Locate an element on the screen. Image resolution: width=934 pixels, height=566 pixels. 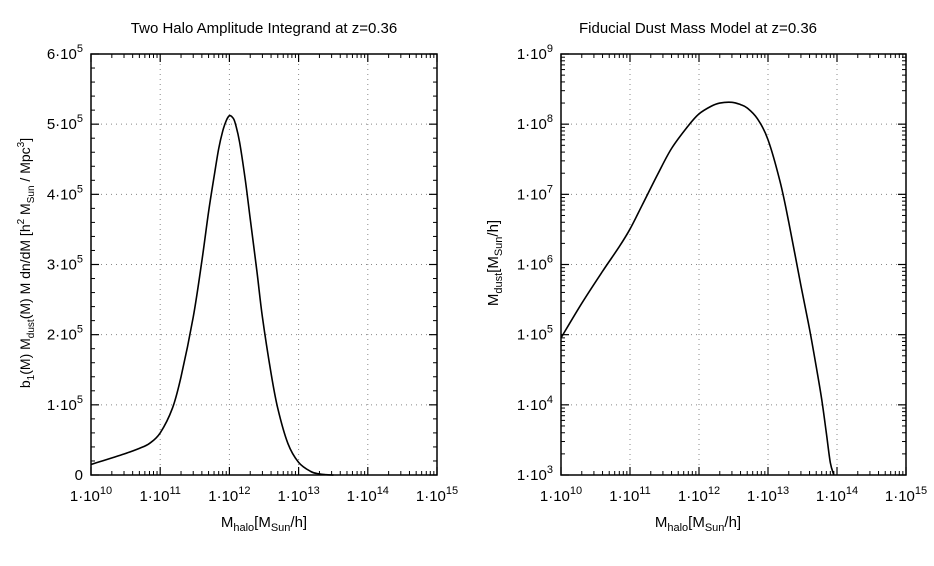
y-tick-label: 4·10⁵ is located at coordinates (65, 193).